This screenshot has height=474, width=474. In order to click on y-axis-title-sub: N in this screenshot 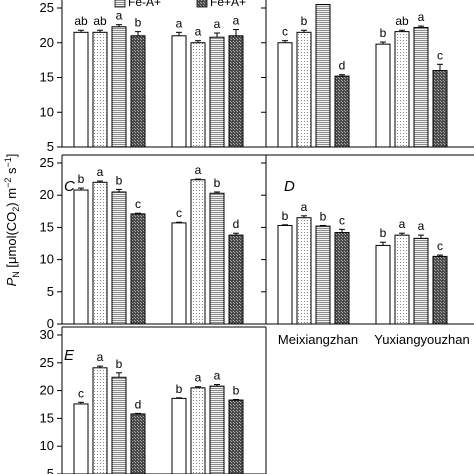, I will do `click(16, 274)`.